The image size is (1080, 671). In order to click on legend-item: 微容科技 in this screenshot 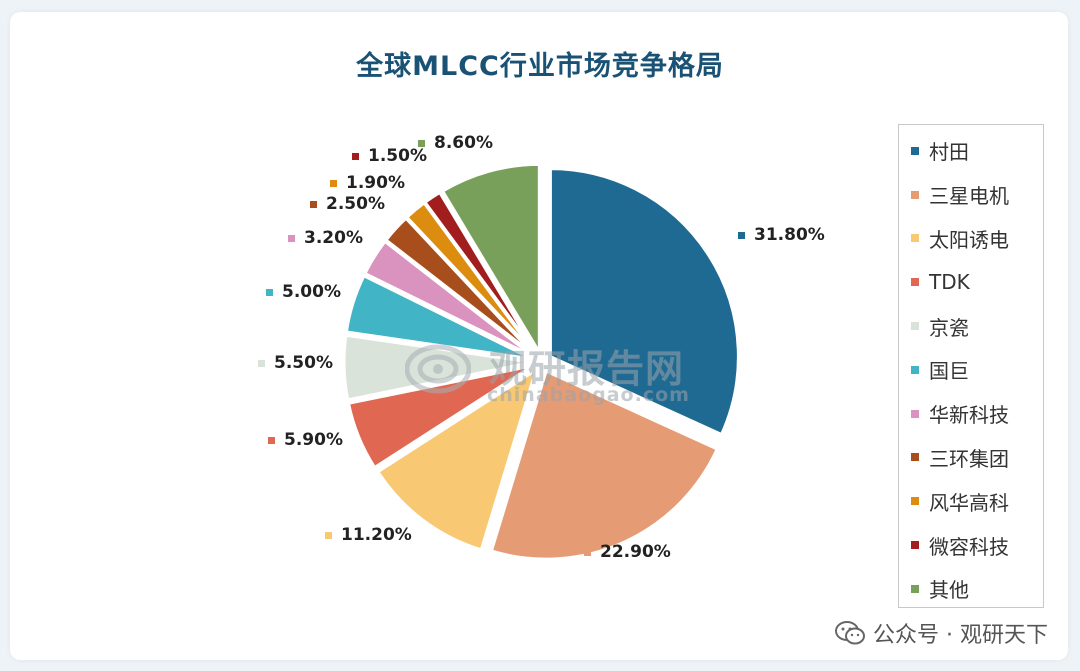, I will do `click(971, 545)`.